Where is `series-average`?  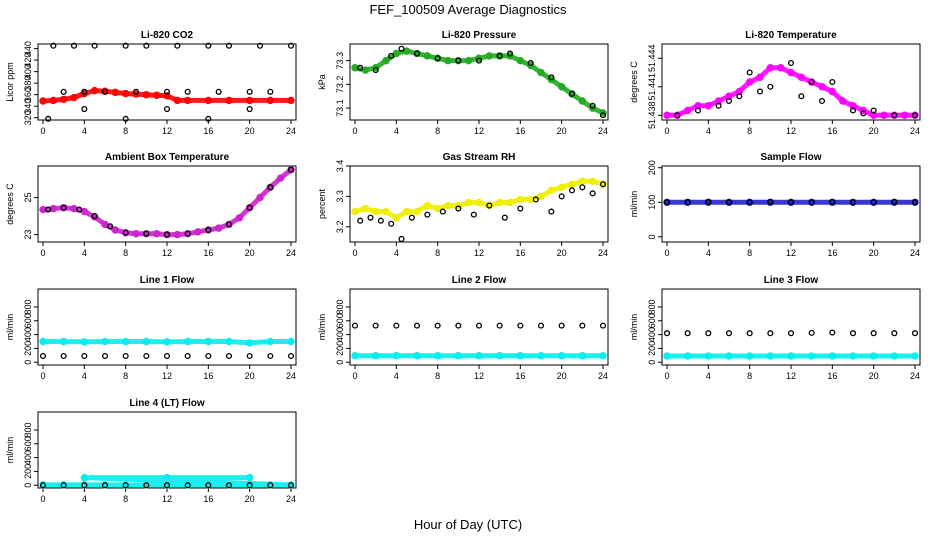 series-average is located at coordinates (479, 199).